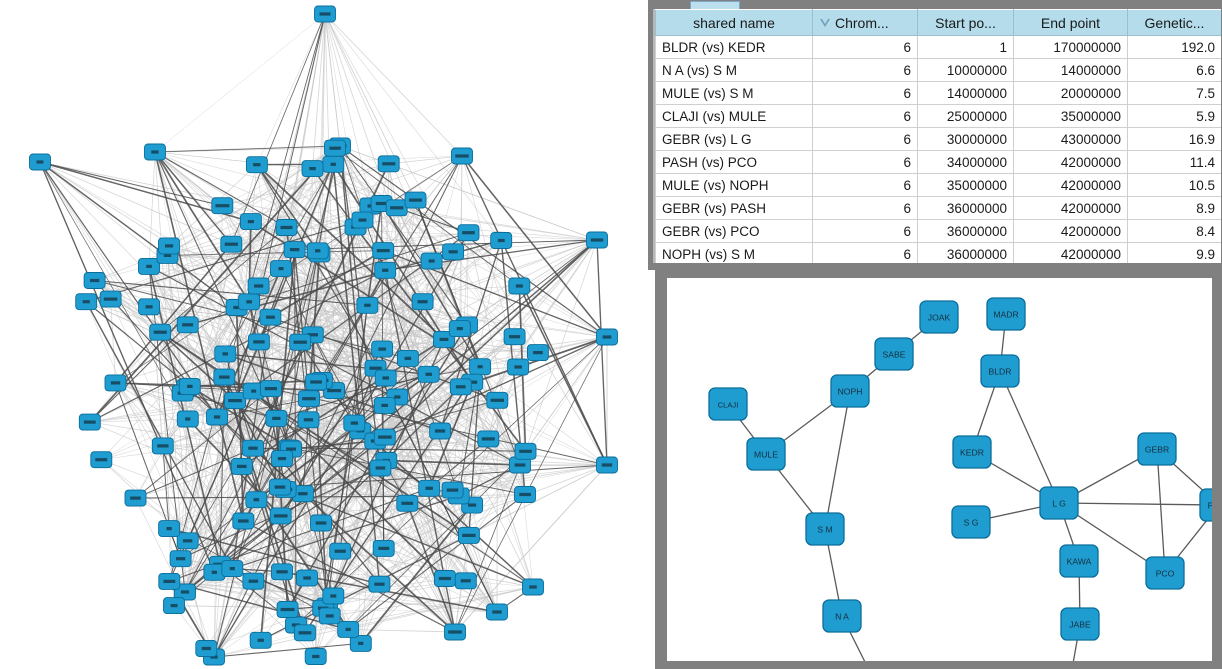 Image resolution: width=1222 pixels, height=669 pixels. What do you see at coordinates (1165, 573) in the screenshot?
I see `sub-network-node: PCO` at bounding box center [1165, 573].